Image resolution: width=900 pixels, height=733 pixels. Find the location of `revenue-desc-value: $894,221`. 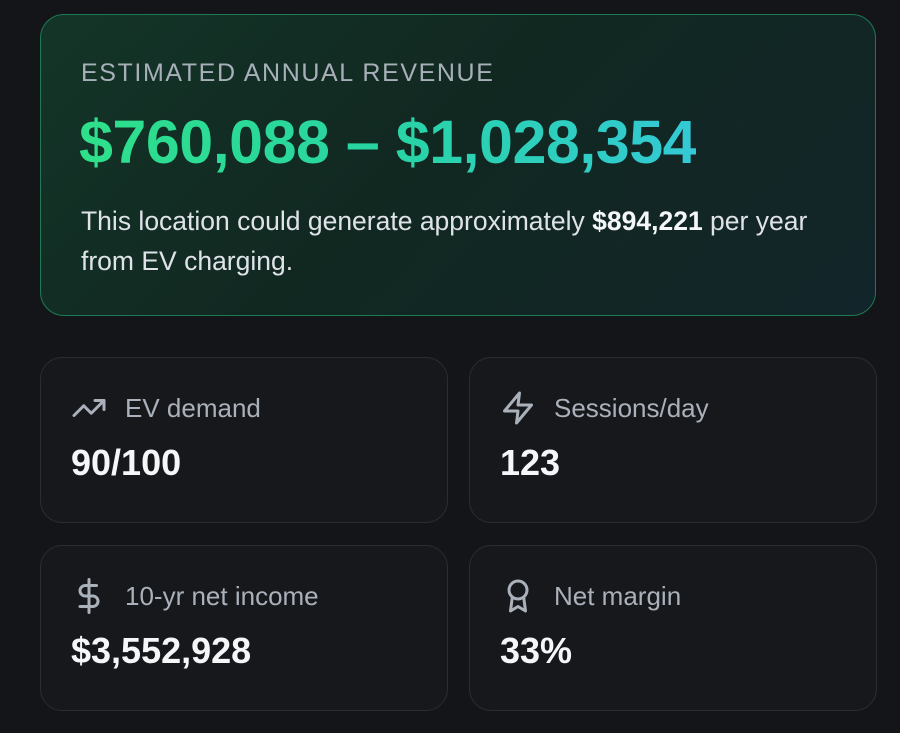

revenue-desc-value: $894,221 is located at coordinates (647, 221).